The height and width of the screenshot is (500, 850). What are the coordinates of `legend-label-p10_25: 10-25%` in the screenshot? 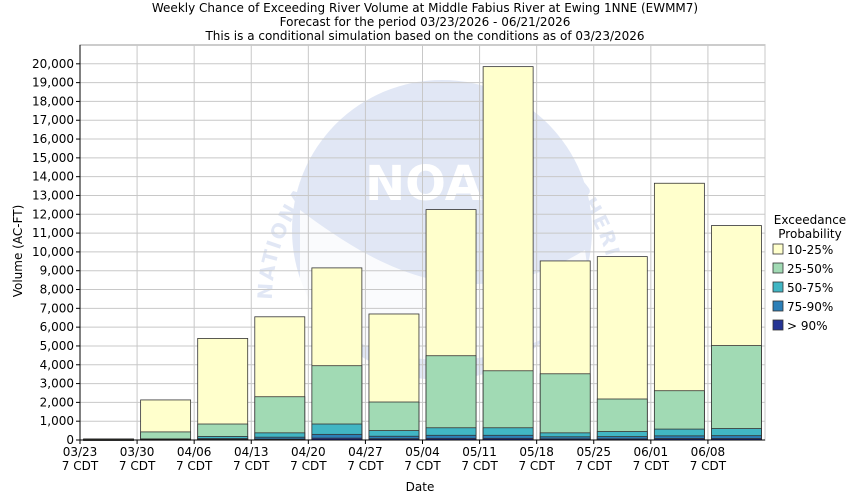 It's located at (810, 250).